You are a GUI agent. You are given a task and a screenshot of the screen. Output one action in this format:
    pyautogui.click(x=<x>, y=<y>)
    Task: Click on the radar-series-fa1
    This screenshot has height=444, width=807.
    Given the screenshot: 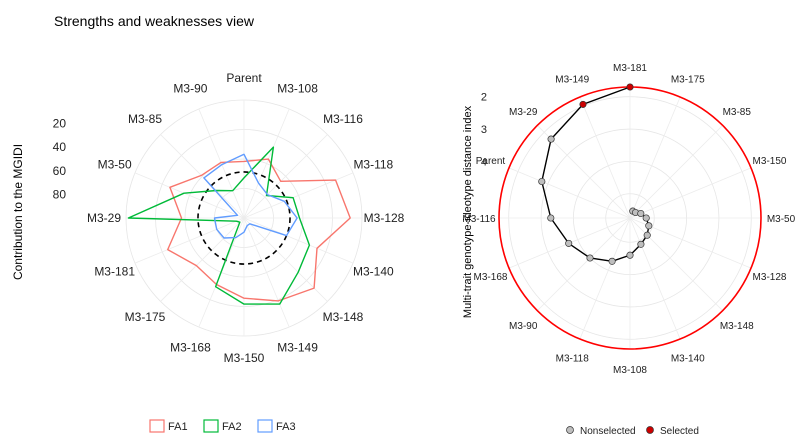 What is the action you would take?
    pyautogui.click(x=258, y=230)
    